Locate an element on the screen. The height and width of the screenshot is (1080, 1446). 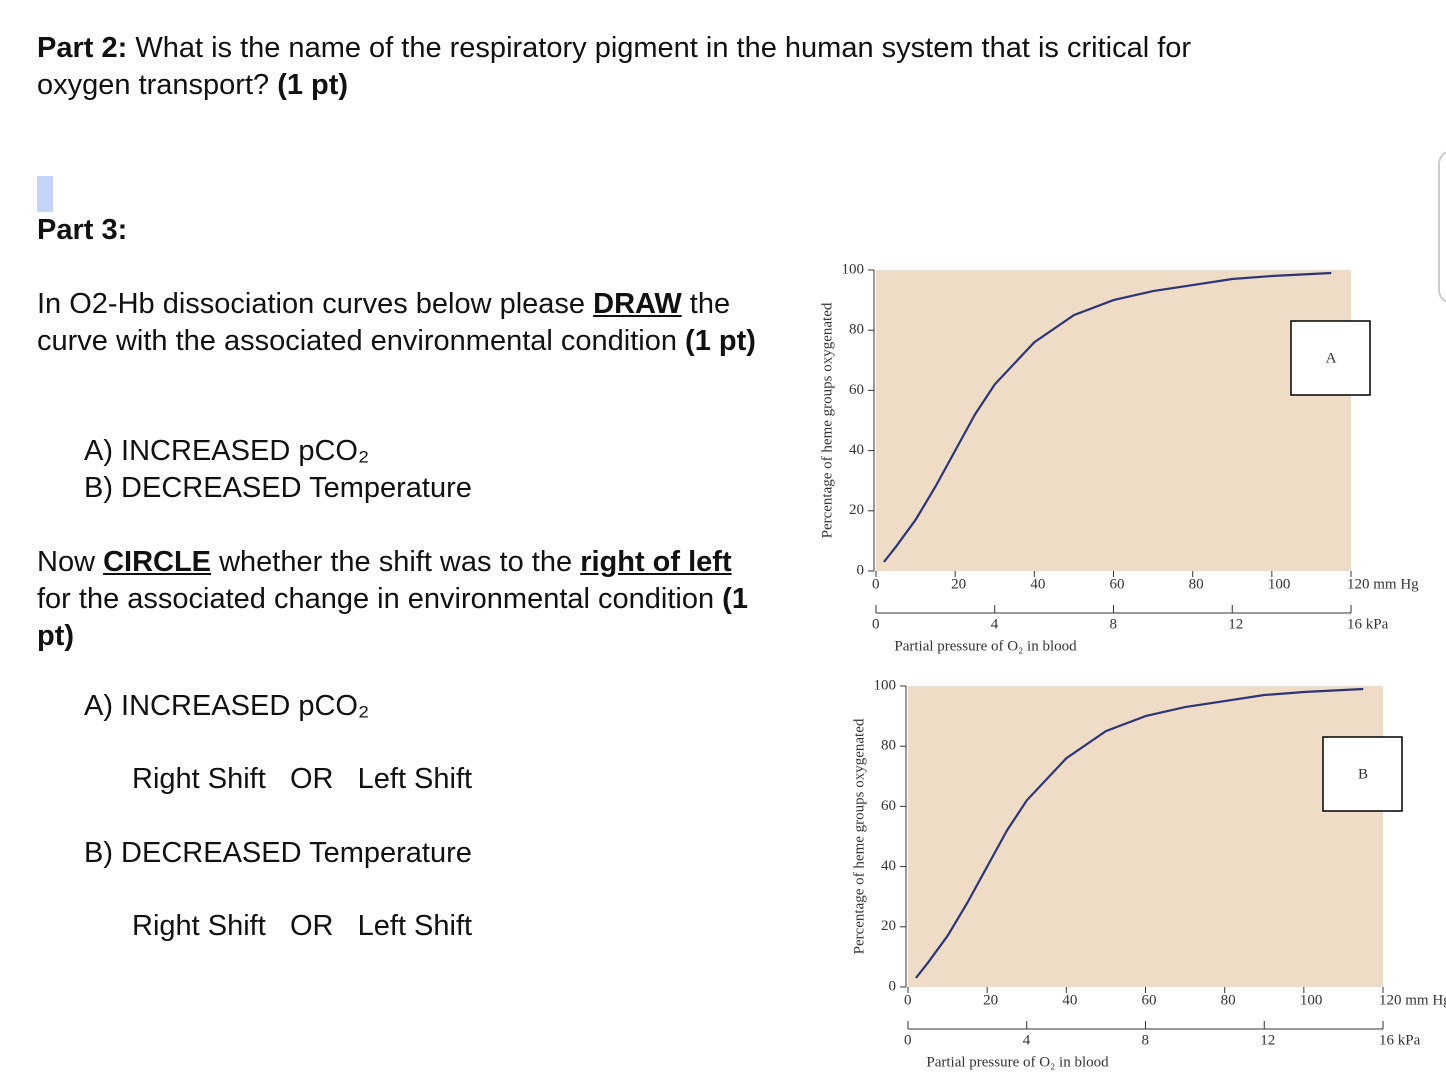
emphasis: CIRCLE is located at coordinates (157, 562).